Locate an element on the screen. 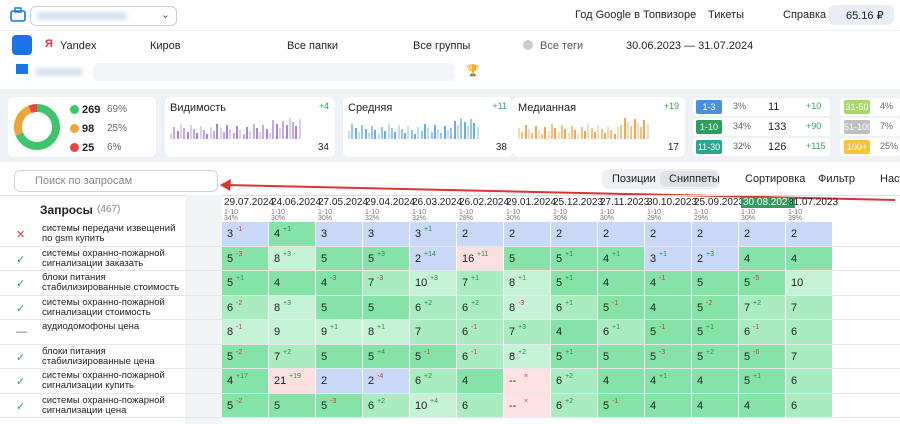 This screenshot has height=424, width=900. position-cell: 6 is located at coordinates (809, 381).